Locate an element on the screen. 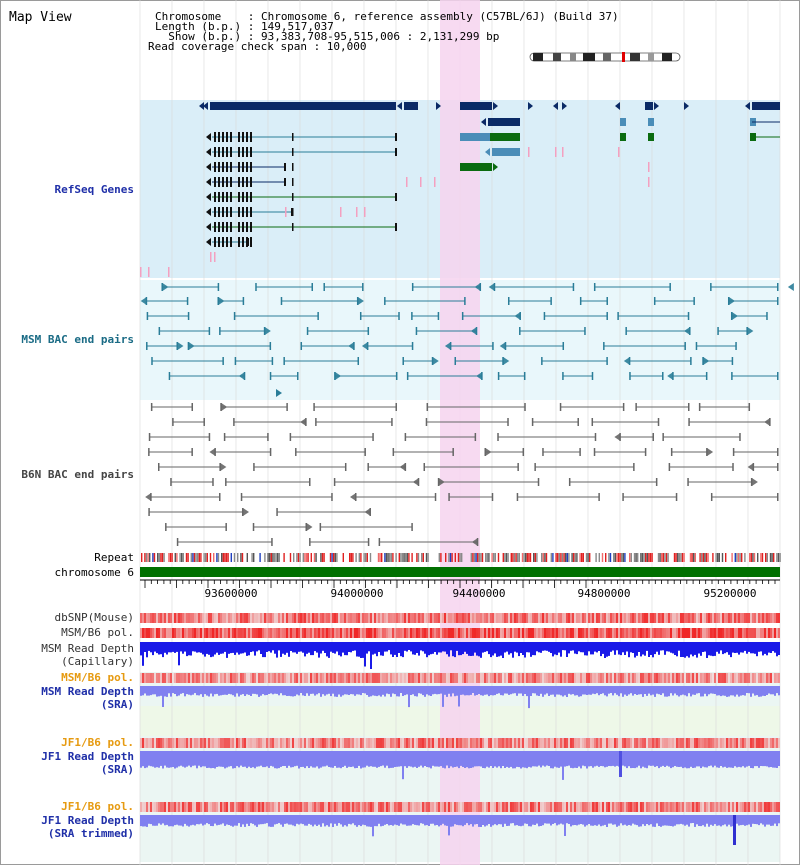  snp-mark is located at coordinates (341, 212).